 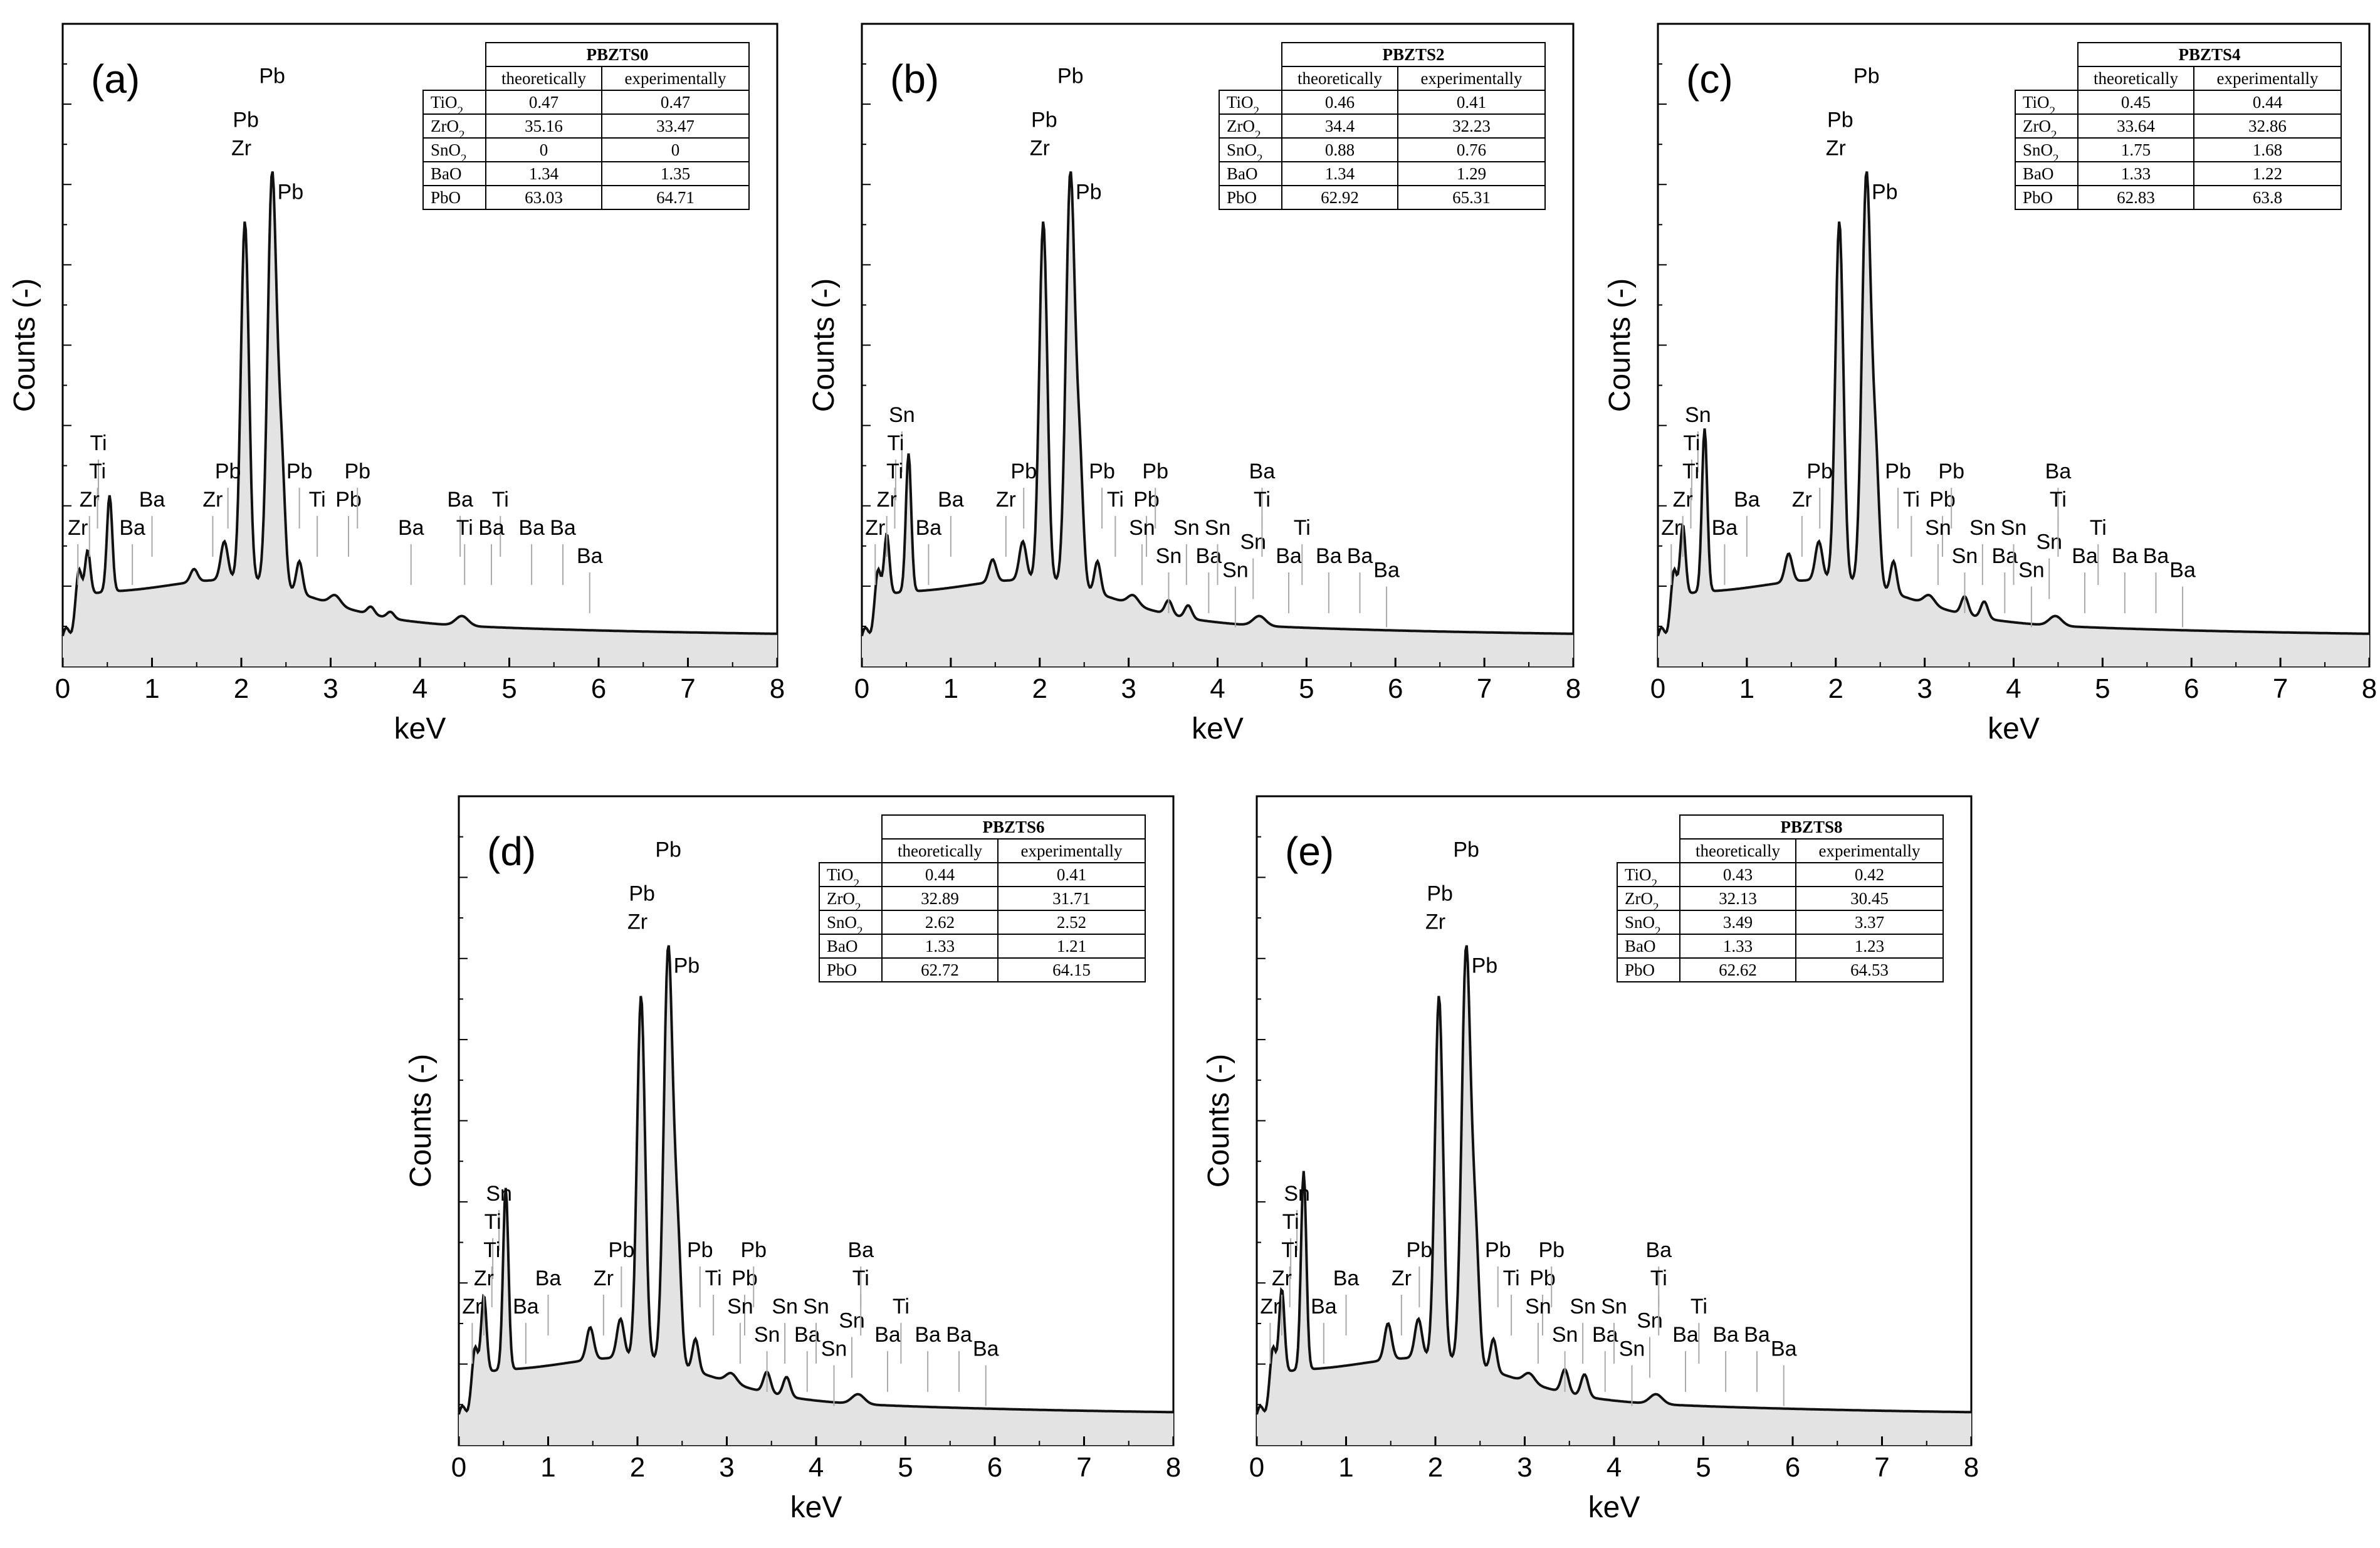 I want to click on y-axis-title: Counts (-), so click(x=1620, y=345).